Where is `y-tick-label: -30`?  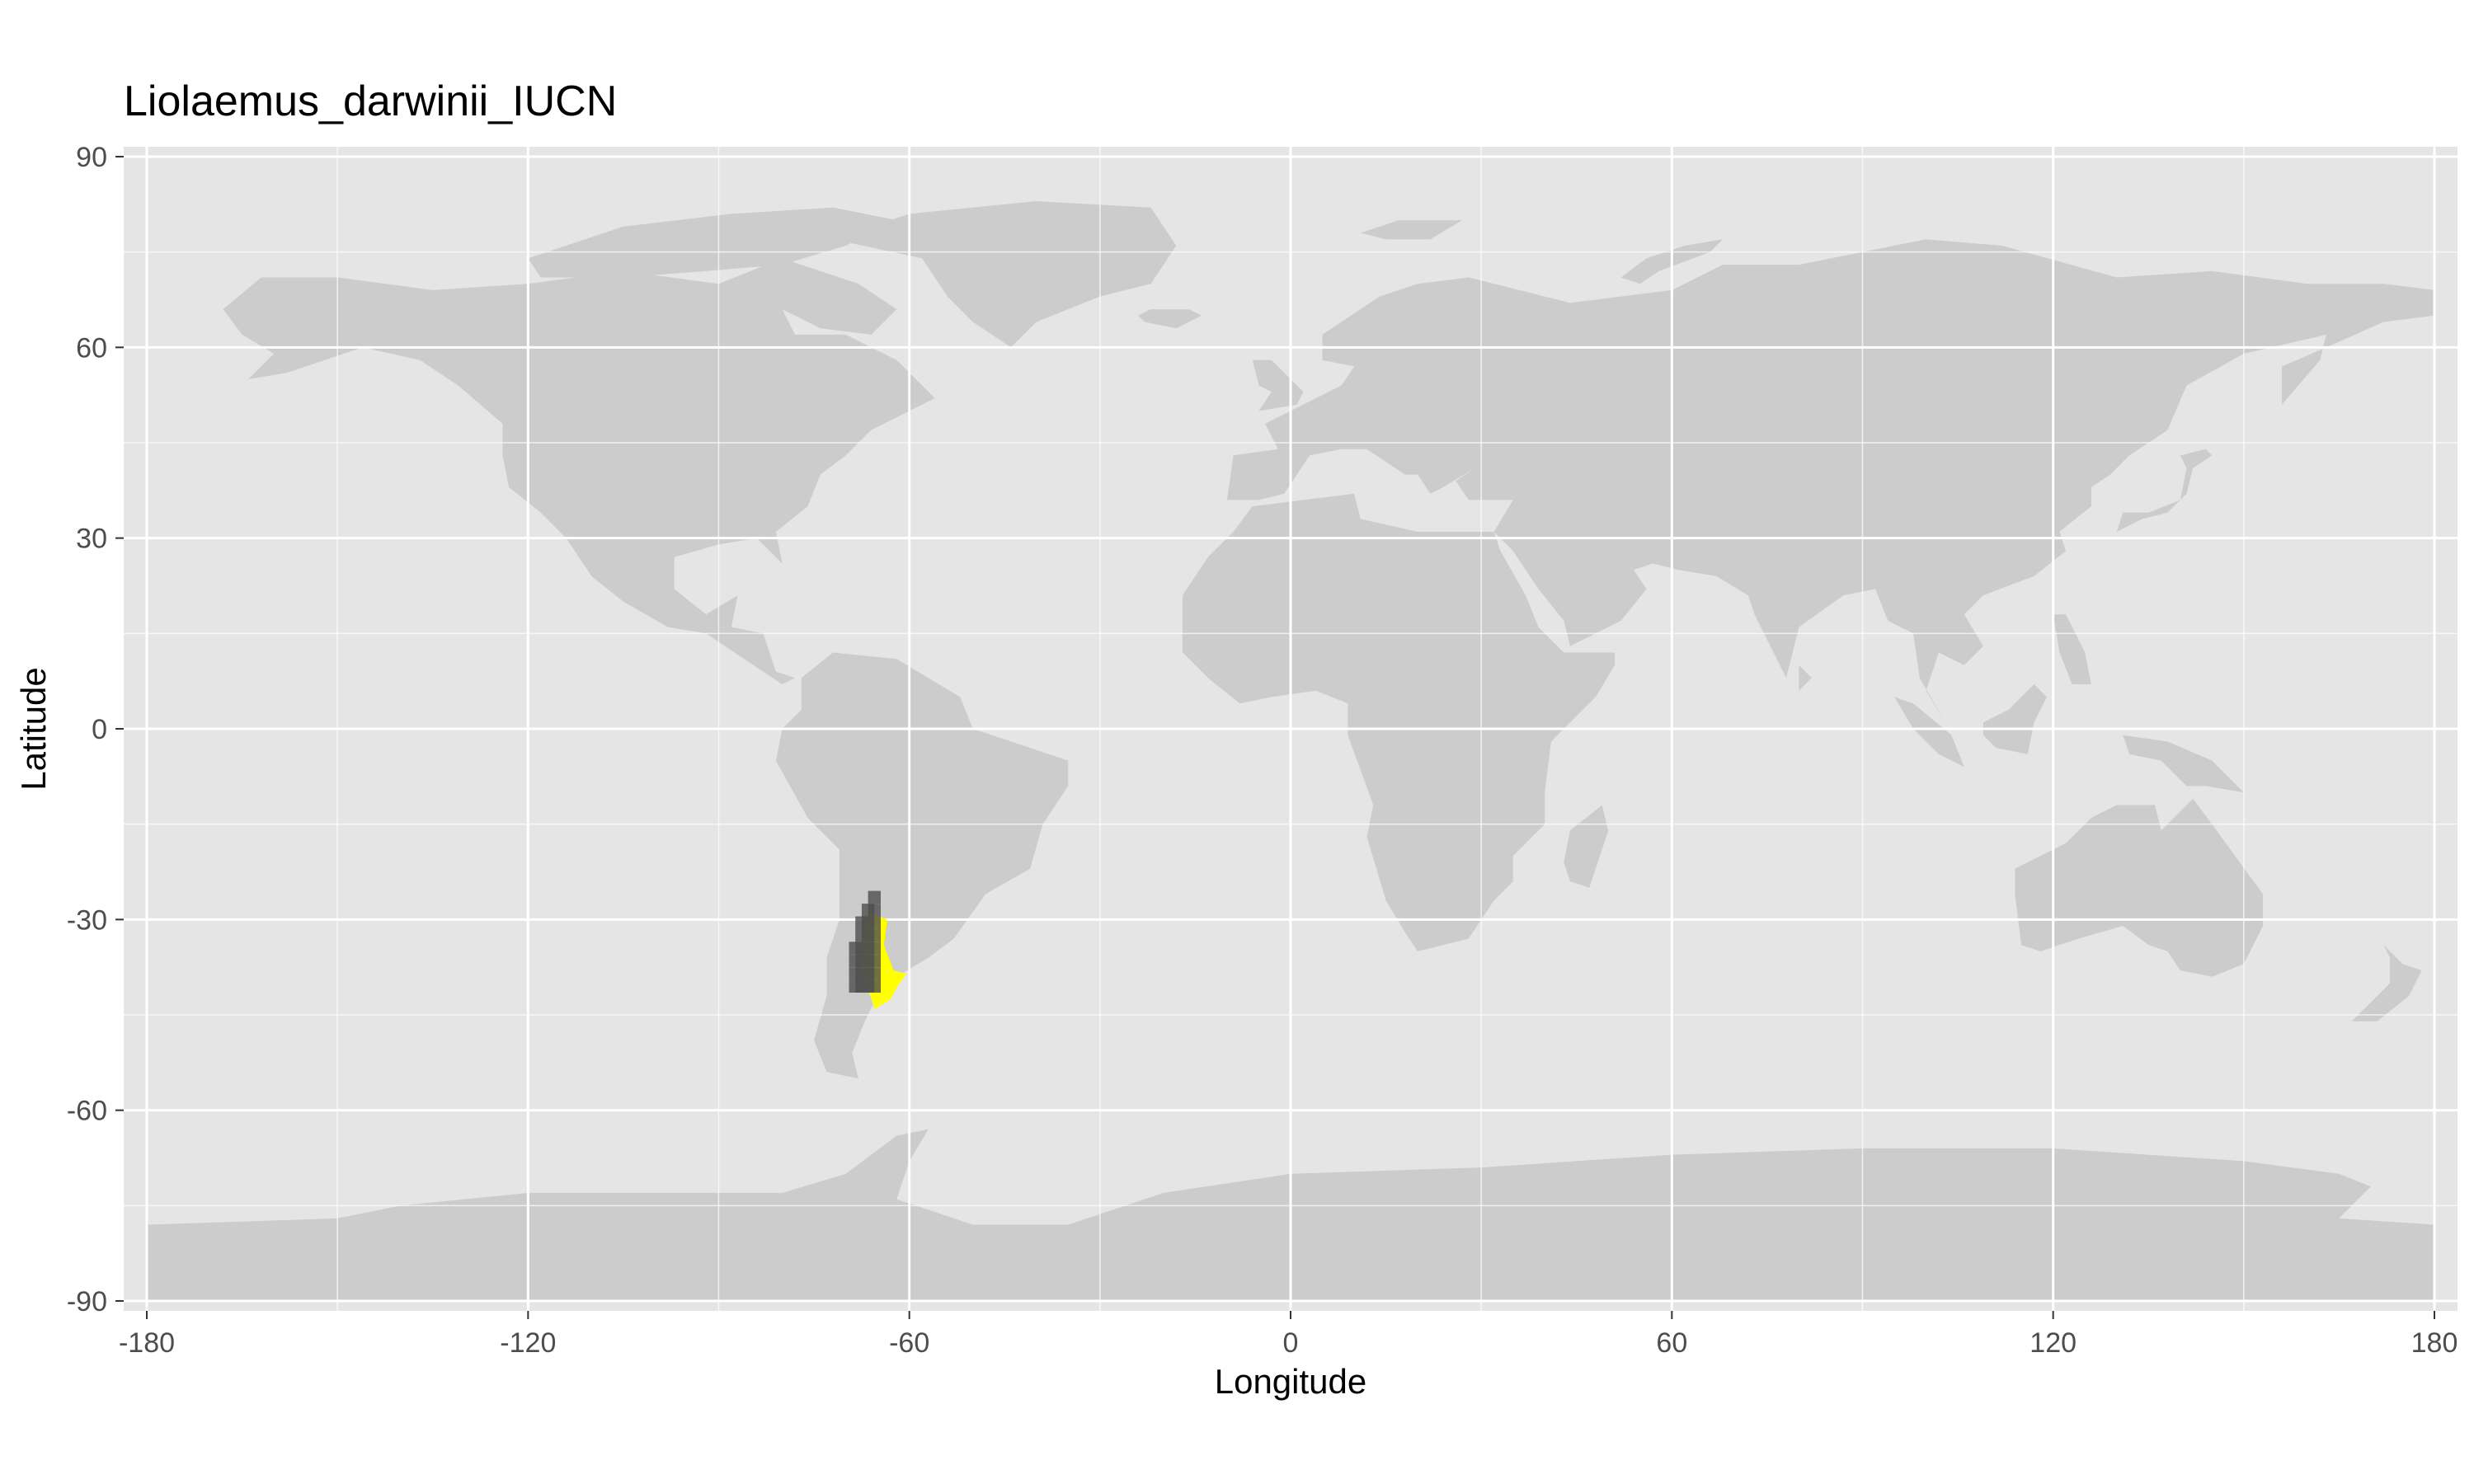
y-tick-label: -30 is located at coordinates (87, 920).